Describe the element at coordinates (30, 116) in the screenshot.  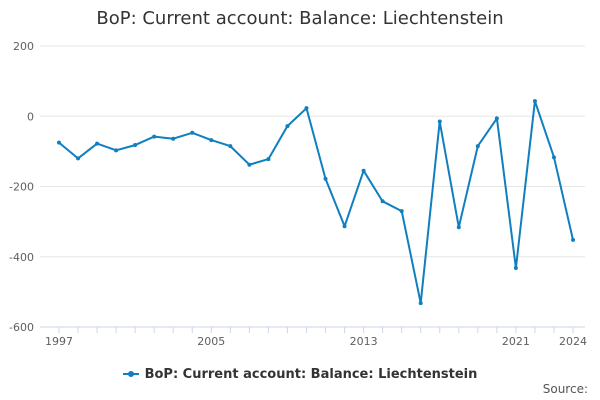
I see `y-tick-label: 0` at that location.